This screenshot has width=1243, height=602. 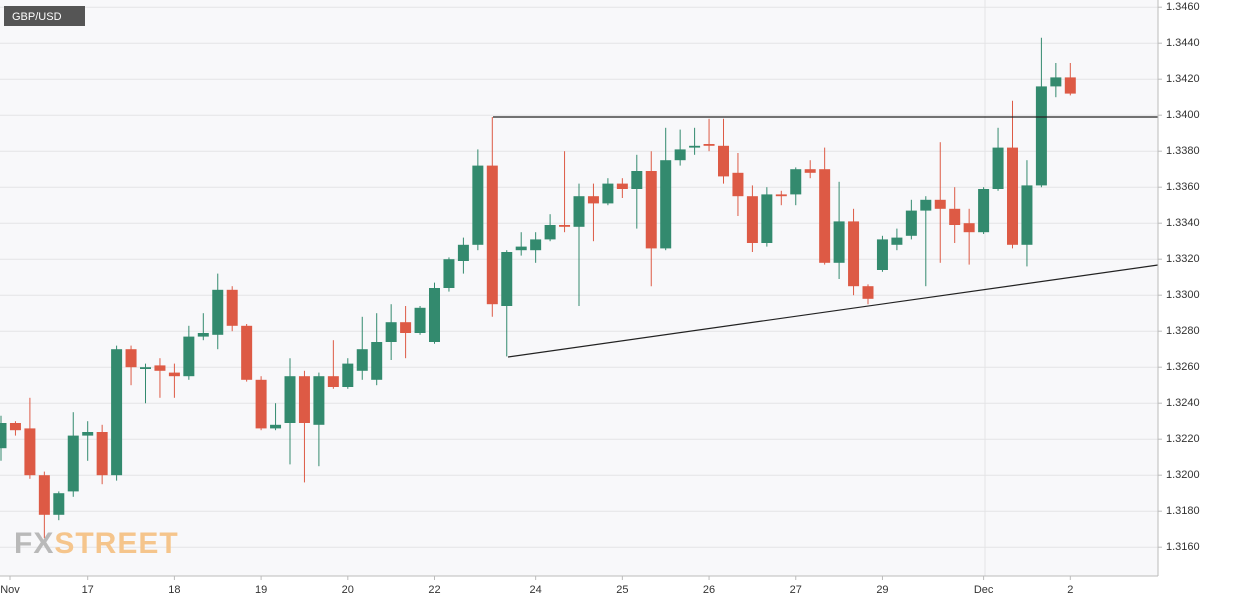 I want to click on logo-street: STREET, so click(x=116, y=543).